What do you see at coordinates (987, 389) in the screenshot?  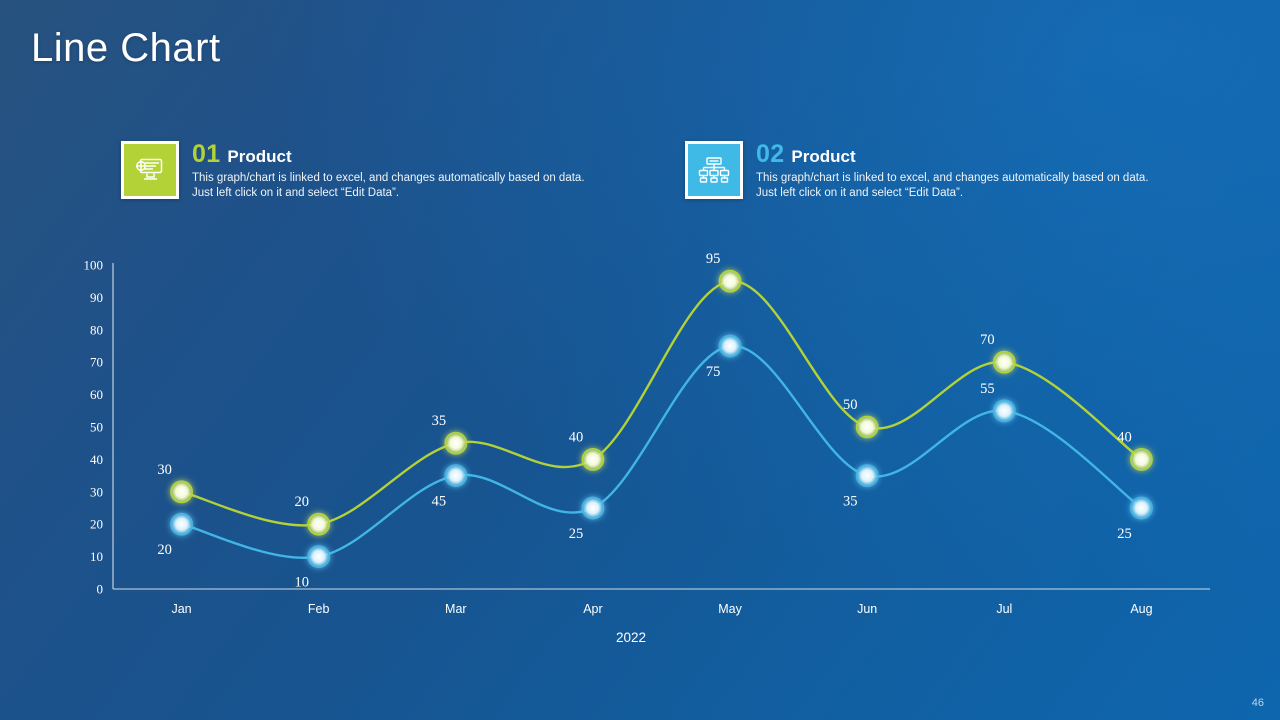 I see `series-data-label: 55` at bounding box center [987, 389].